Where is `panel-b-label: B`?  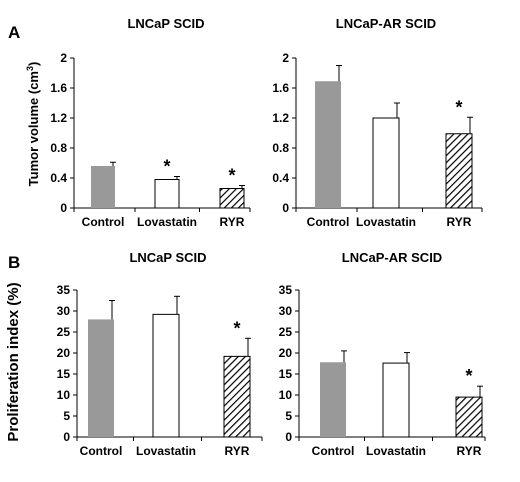
panel-b-label: B is located at coordinates (14, 262).